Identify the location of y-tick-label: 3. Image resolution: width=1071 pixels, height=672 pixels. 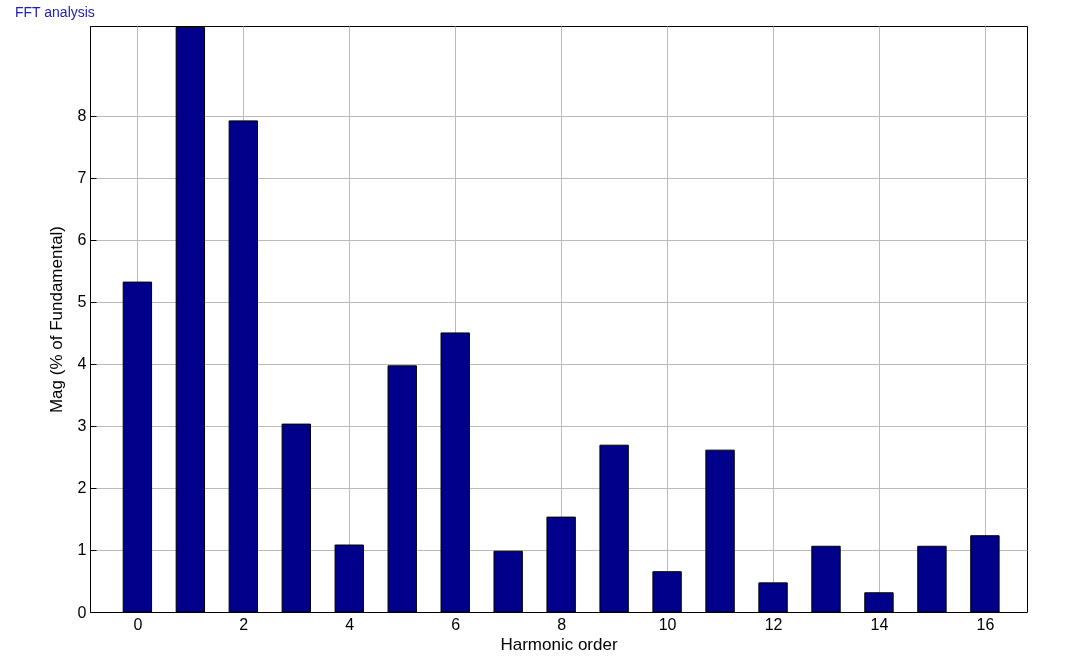
(82, 426).